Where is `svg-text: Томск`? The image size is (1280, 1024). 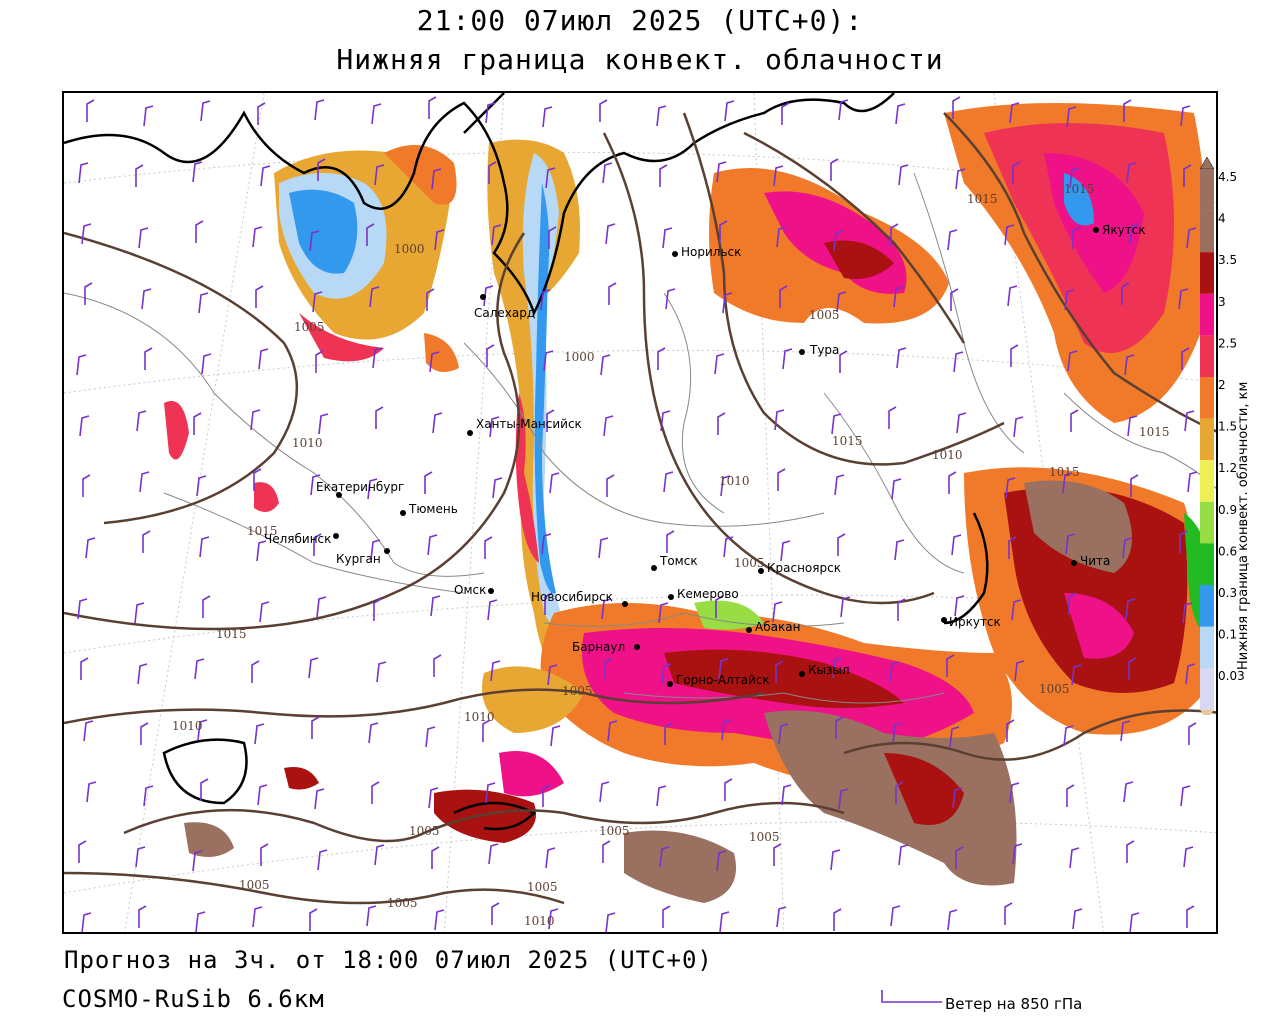 svg-text: Томск is located at coordinates (678, 561).